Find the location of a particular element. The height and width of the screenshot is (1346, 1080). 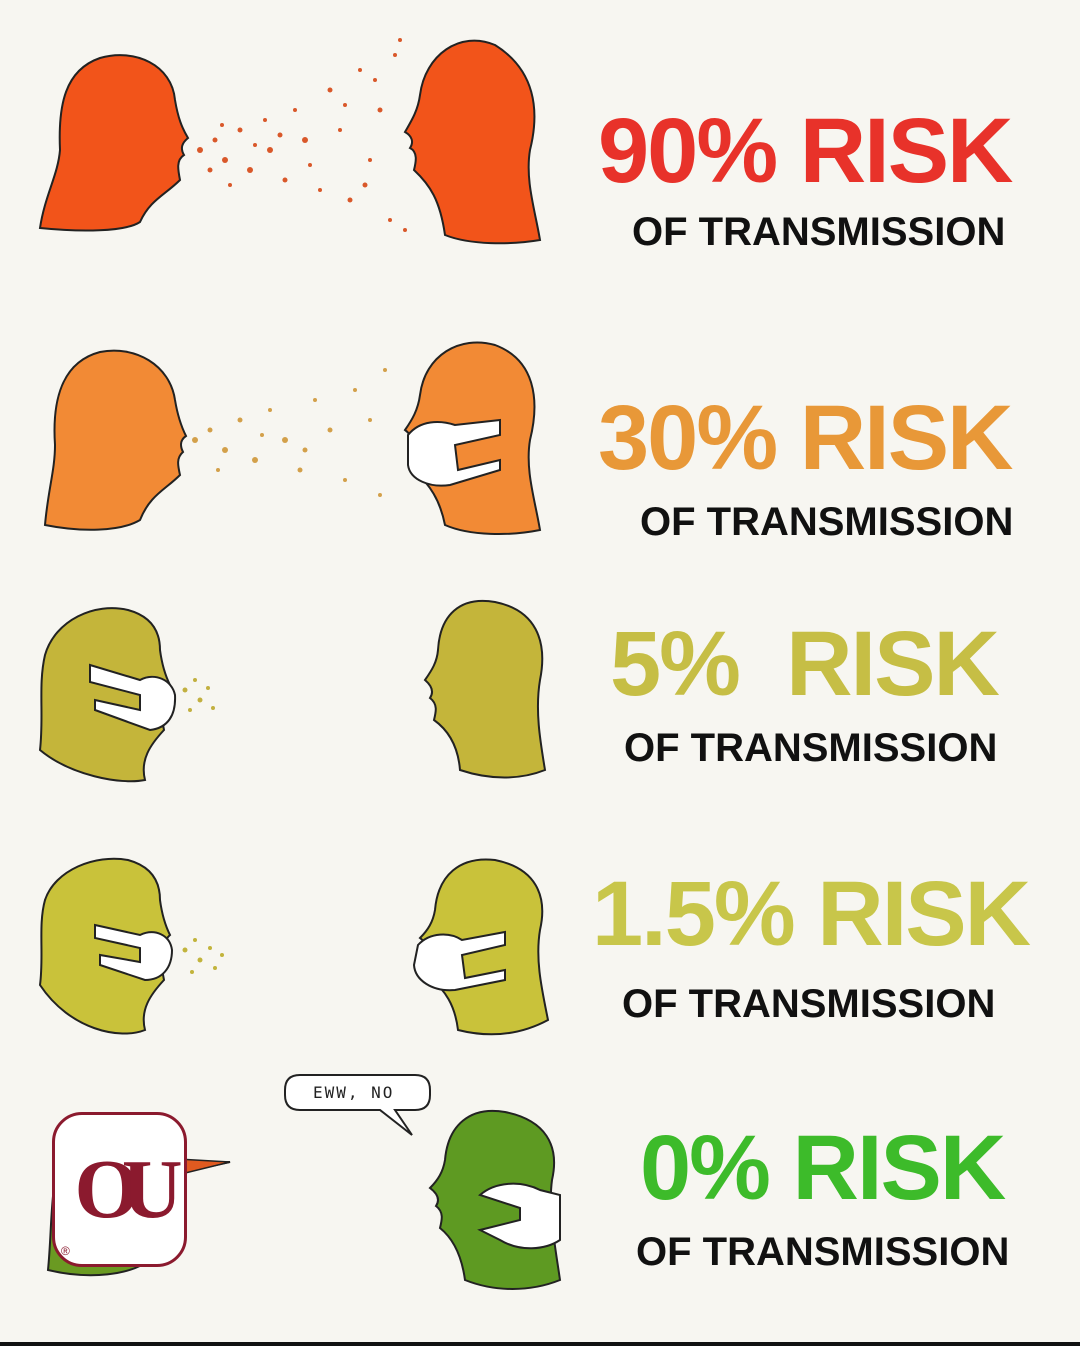

risk-percent-label: 1.5% RISK is located at coordinates (811, 914).